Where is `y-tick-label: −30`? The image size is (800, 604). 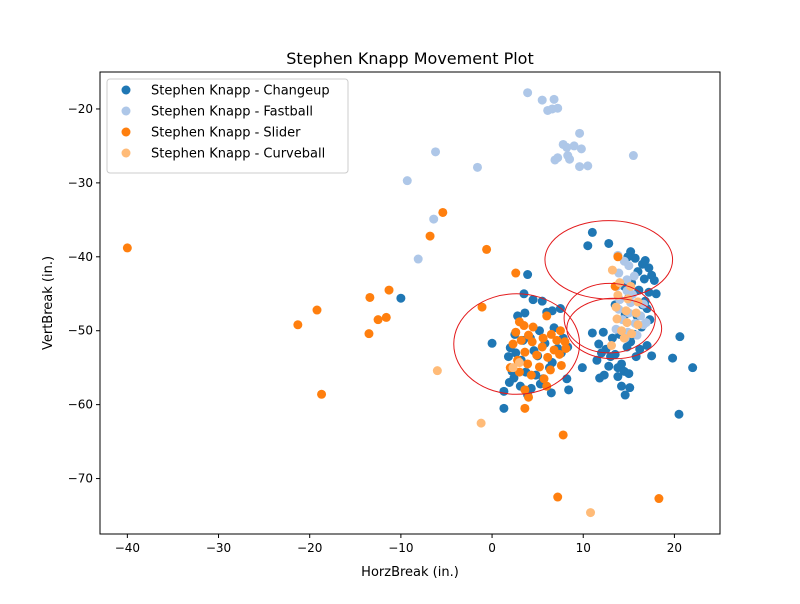 y-tick-label: −30 is located at coordinates (80, 183).